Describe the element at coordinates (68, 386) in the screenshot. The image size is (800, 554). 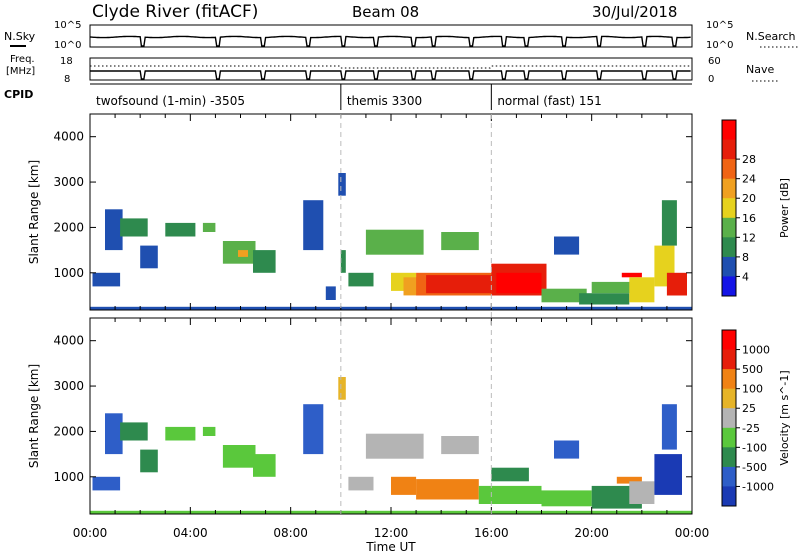
I see `y-tick-label: 3000` at that location.